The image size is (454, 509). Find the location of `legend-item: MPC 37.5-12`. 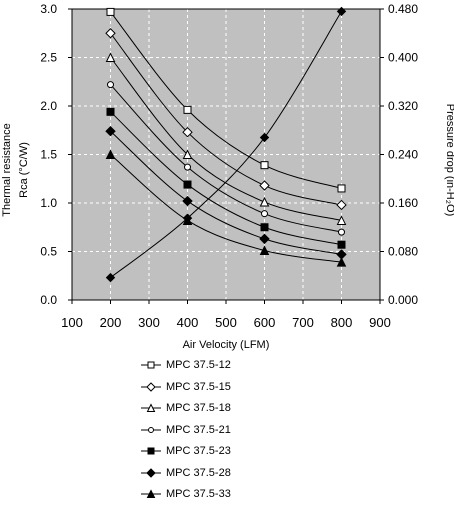

legend-item: MPC 37.5-12 is located at coordinates (185, 365).